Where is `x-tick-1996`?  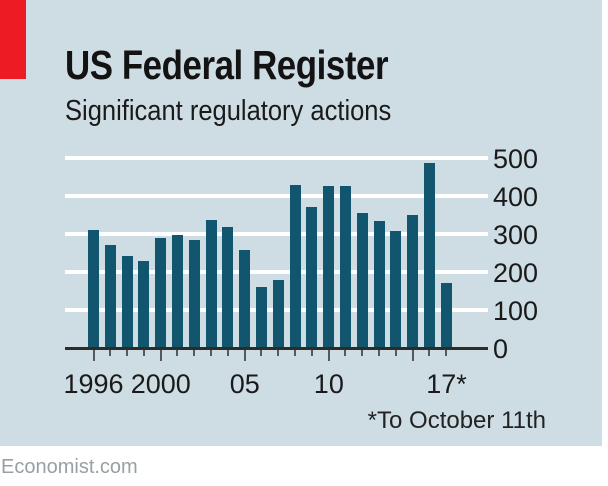
x-tick-1996 is located at coordinates (93, 355).